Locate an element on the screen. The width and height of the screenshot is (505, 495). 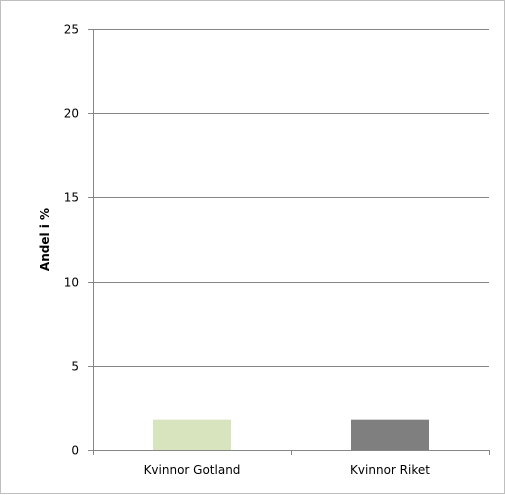
bar-kvinnor-gotland is located at coordinates (192, 434).